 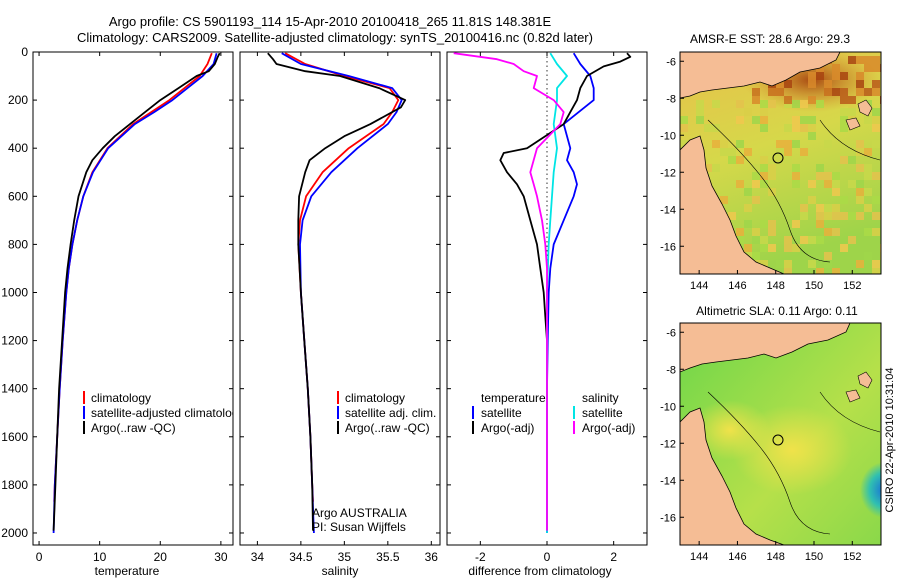 What do you see at coordinates (24, 52) in the screenshot?
I see `y-tick-label: 0` at bounding box center [24, 52].